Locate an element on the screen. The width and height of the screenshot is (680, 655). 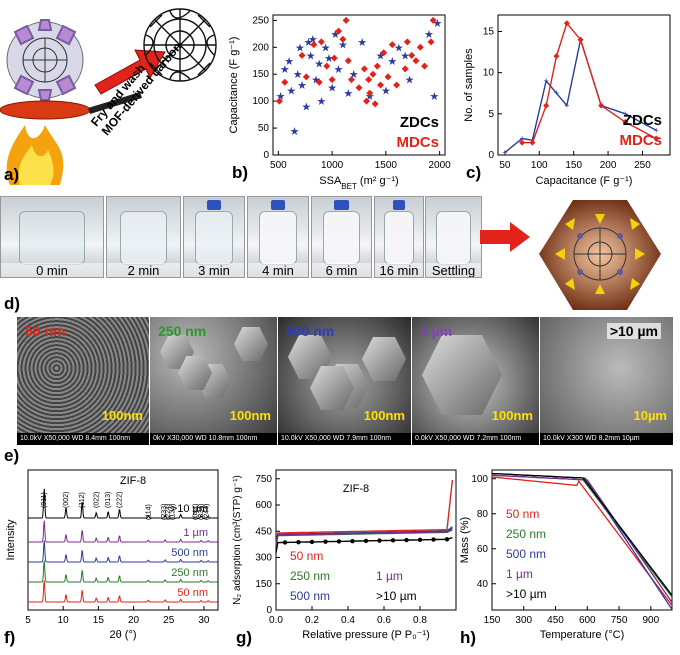
panel-label-f: f) is located at coordinates (10, 637).